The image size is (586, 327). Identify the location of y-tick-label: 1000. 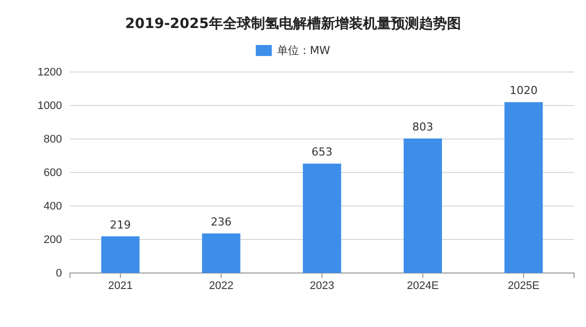
(50, 106).